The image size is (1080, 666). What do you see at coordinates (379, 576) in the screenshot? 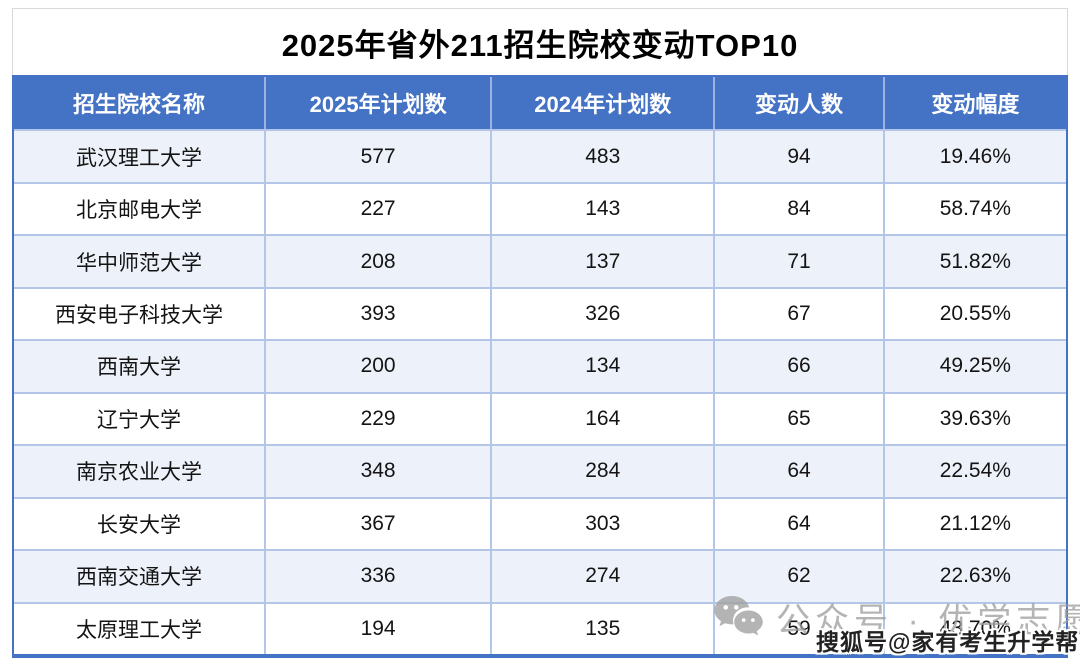
I see `cell-plan-2025: 336` at bounding box center [379, 576].